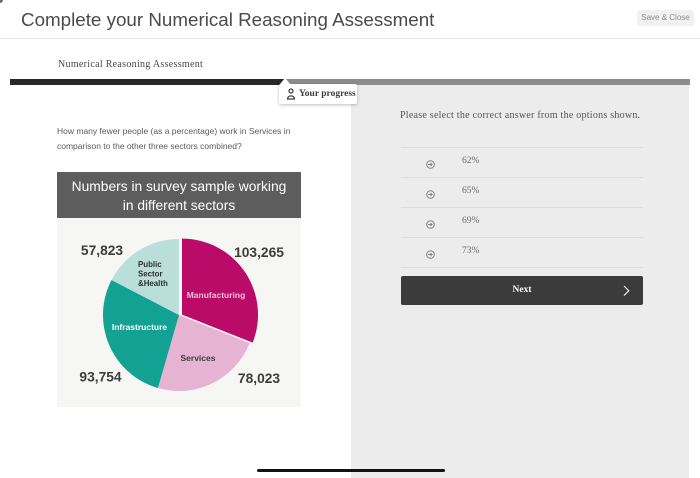 The width and height of the screenshot is (700, 478). What do you see at coordinates (150, 264) in the screenshot?
I see `svg-text: Public` at bounding box center [150, 264].